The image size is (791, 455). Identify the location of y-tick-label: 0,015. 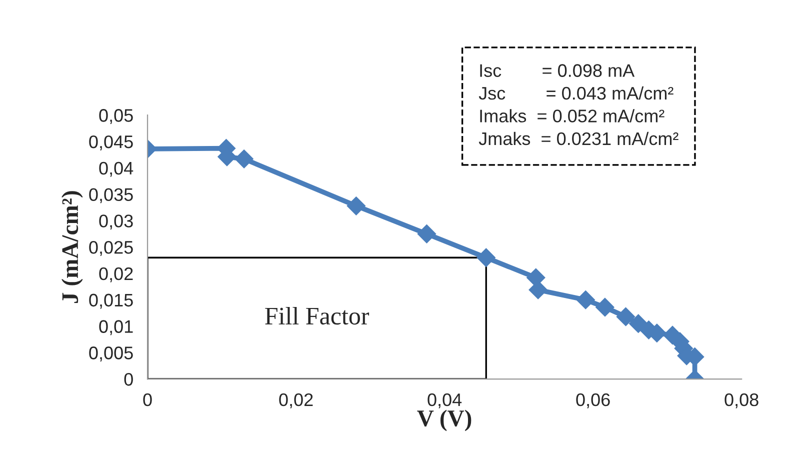
(111, 301).